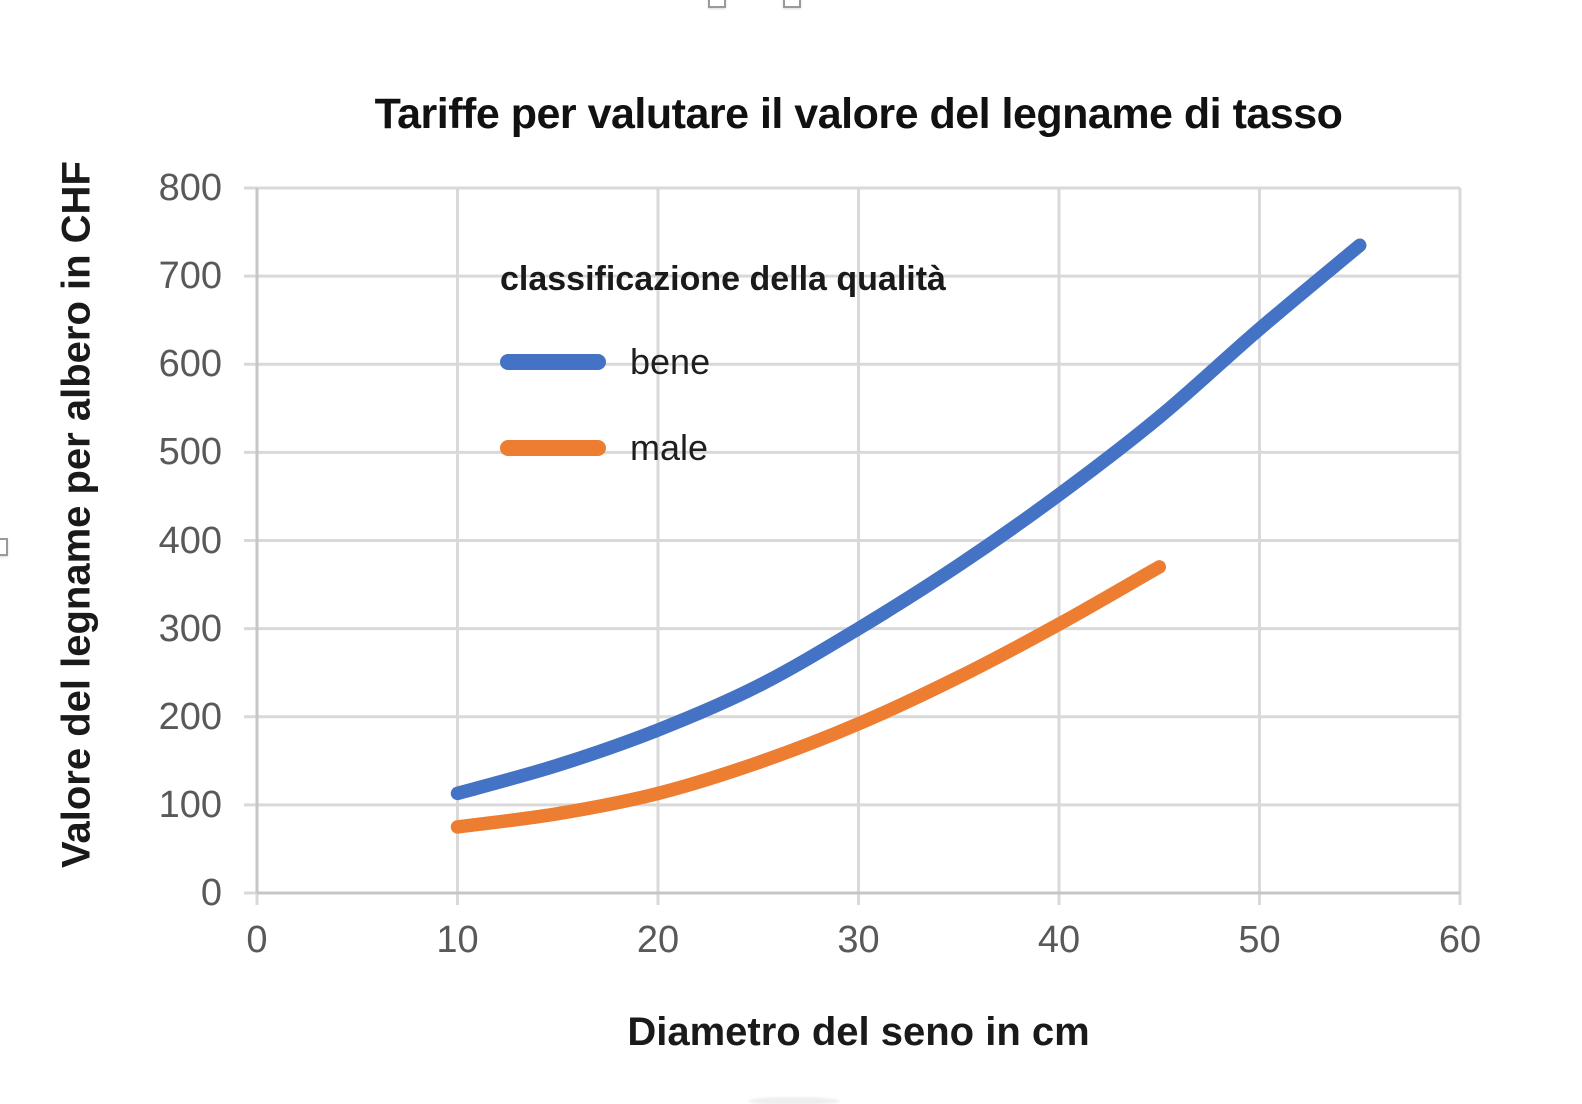 Image resolution: width=1582 pixels, height=1104 pixels. I want to click on x-tick-label-0: 0, so click(257, 940).